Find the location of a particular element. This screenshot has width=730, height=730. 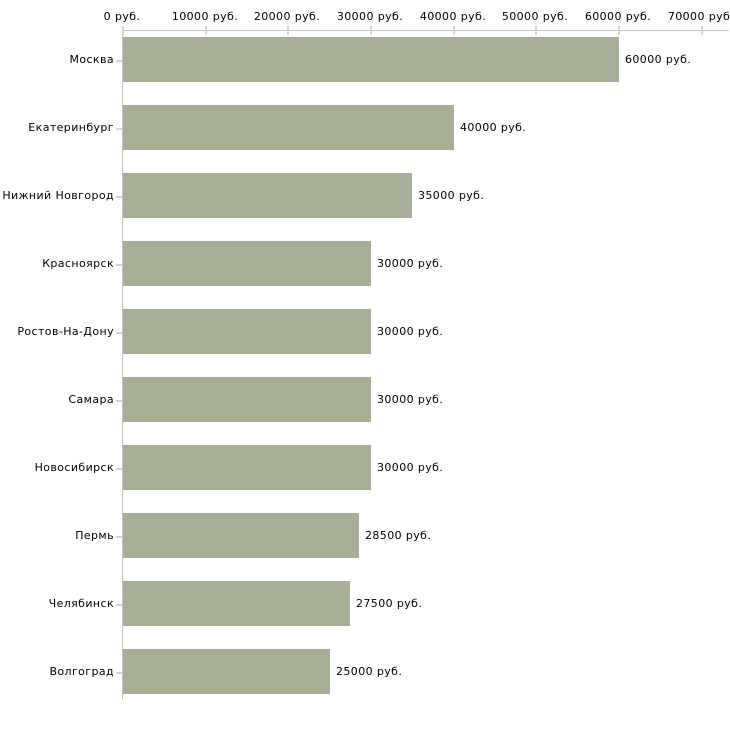

category-label: Новосибирск is located at coordinates (74, 467).